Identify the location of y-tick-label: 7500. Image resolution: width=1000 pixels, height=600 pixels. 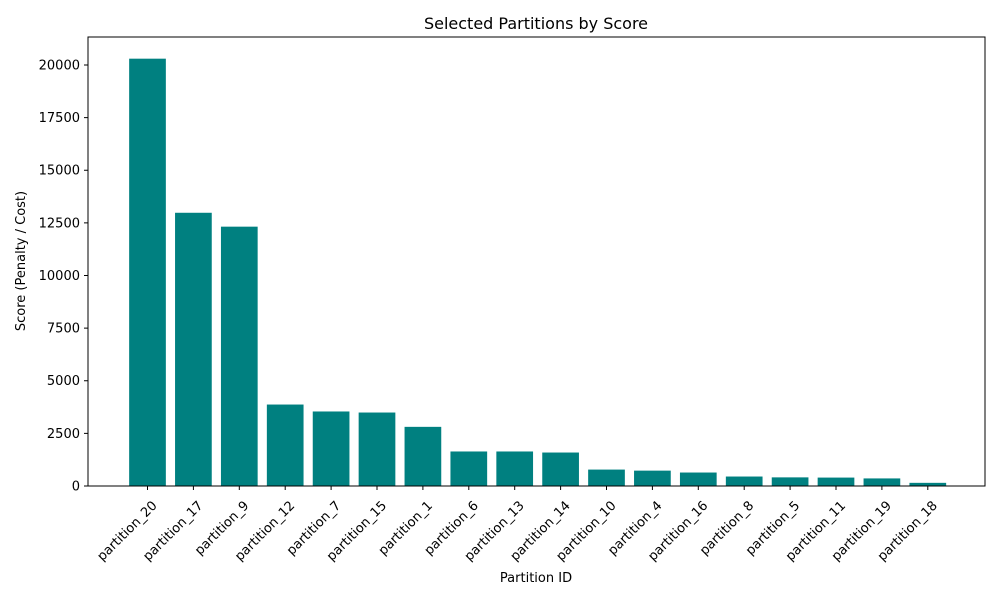
(63, 329).